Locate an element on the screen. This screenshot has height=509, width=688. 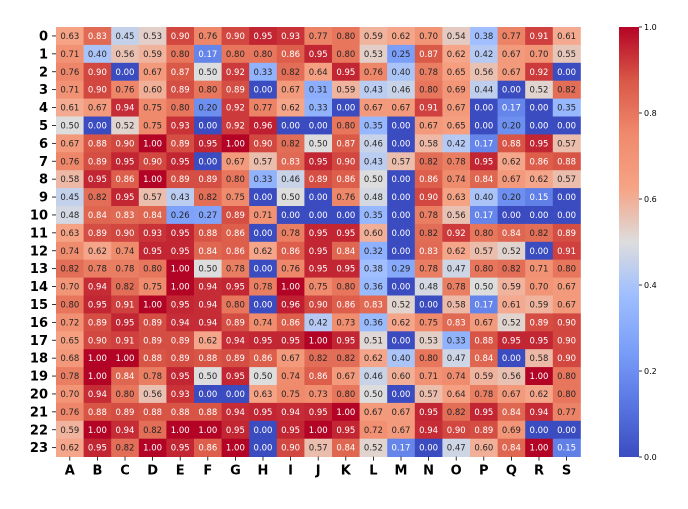
heatmap-cell-value: 0.33 is located at coordinates (318, 109).